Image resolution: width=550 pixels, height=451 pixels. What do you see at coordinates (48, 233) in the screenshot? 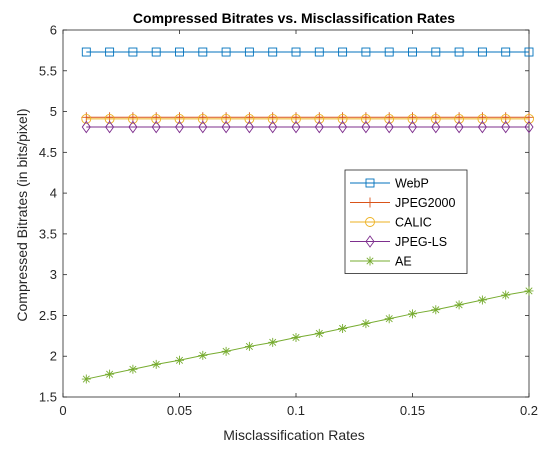
I see `y-tick-label: 3.5` at bounding box center [48, 233].